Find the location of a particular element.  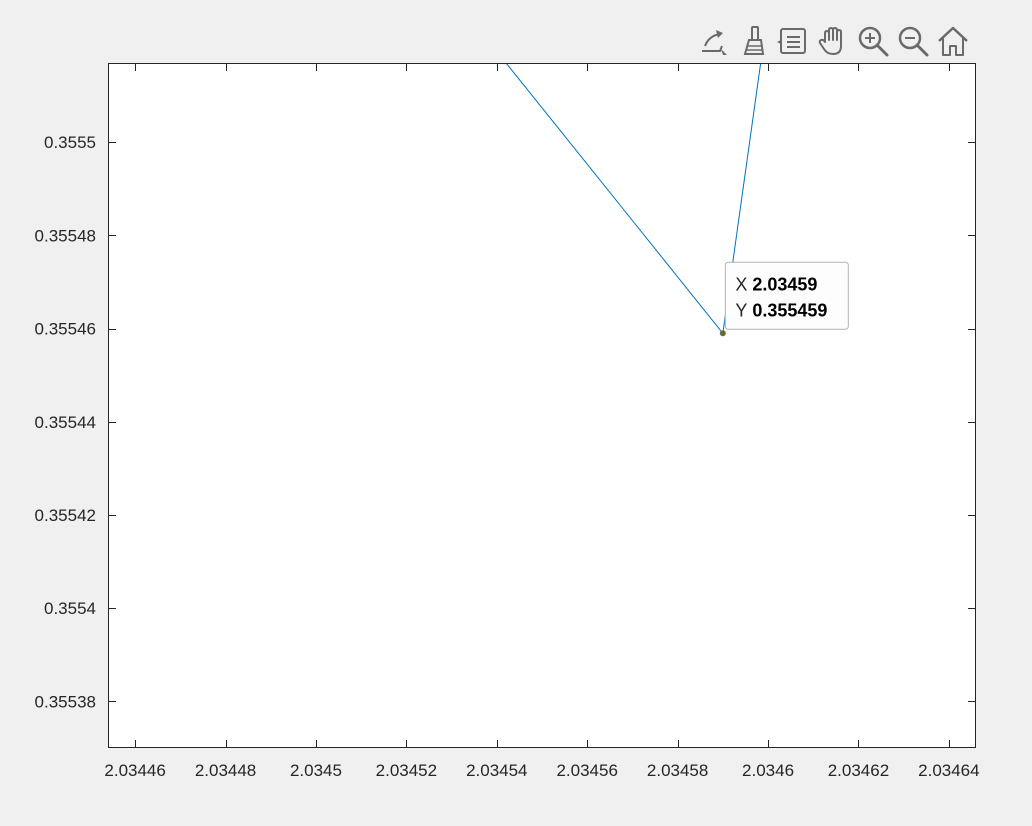

brush-icon is located at coordinates (754, 40).